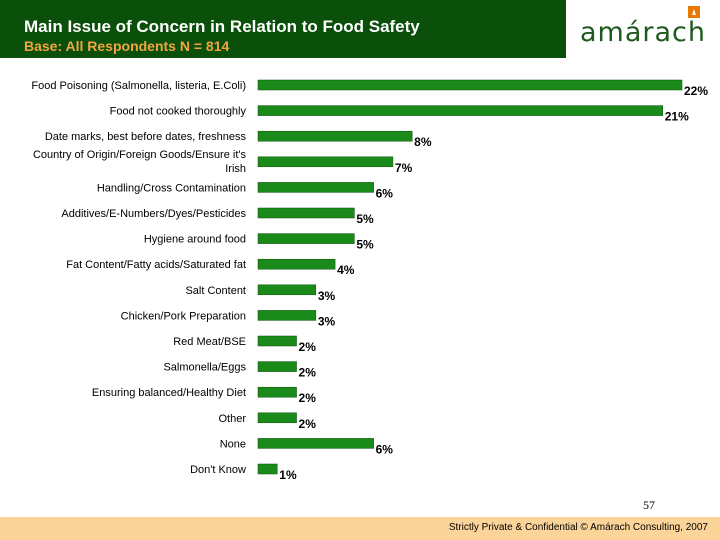 The image size is (720, 540). Describe the element at coordinates (232, 419) in the screenshot. I see `category-label-14: Other` at that location.